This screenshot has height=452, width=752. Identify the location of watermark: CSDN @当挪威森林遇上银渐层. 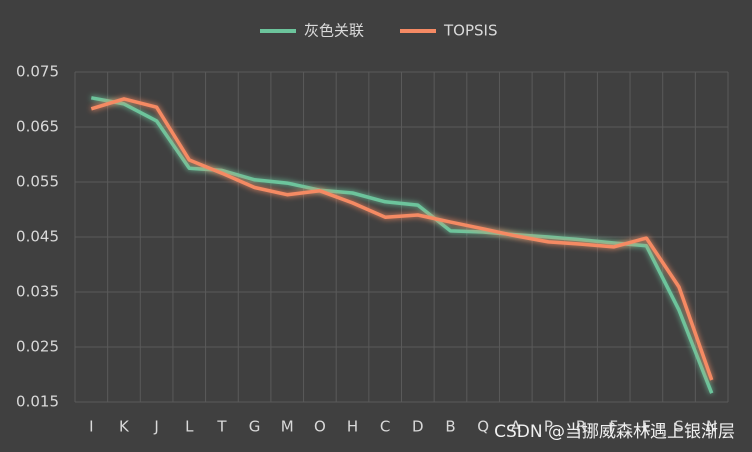
(614, 432).